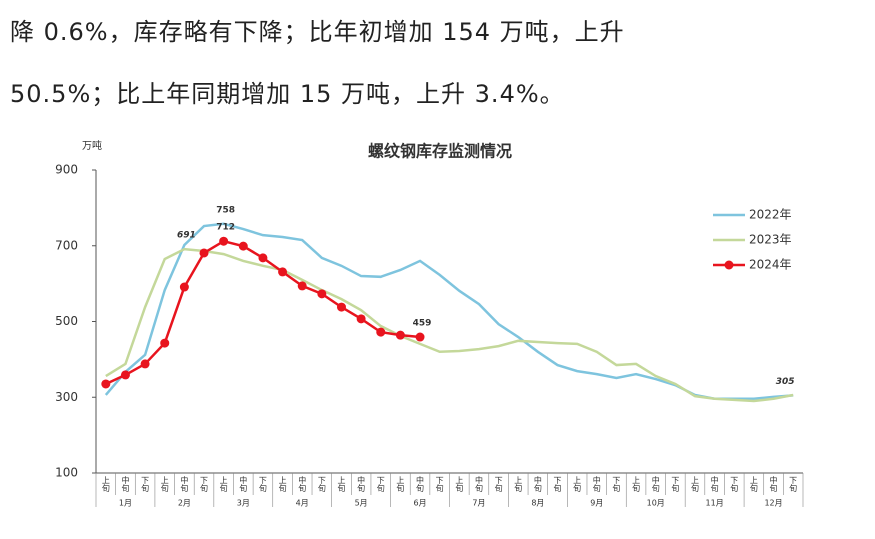 Image resolution: width=875 pixels, height=539 pixels. I want to click on month-label: 3月, so click(243, 503).